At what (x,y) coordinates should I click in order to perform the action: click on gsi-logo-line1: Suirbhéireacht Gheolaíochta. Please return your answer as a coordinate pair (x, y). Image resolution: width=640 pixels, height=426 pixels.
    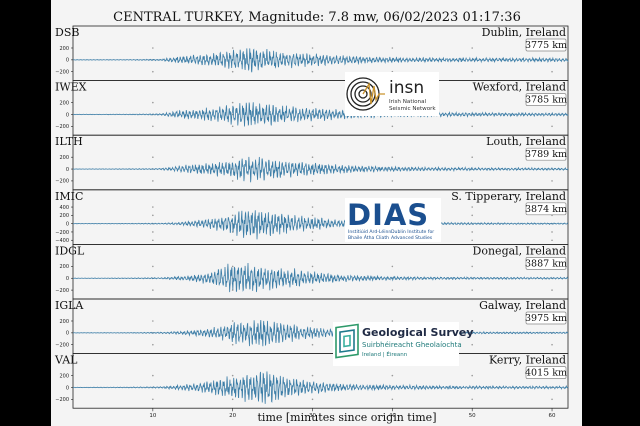
    Looking at the image, I should click on (412, 345).